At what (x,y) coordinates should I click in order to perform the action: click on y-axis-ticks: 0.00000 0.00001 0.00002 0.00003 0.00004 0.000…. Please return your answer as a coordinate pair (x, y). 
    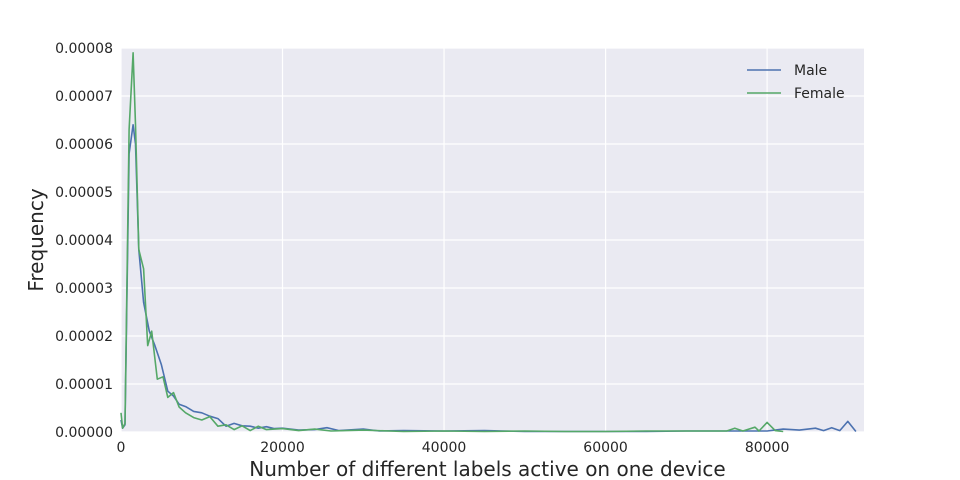
    Looking at the image, I should click on (84, 241).